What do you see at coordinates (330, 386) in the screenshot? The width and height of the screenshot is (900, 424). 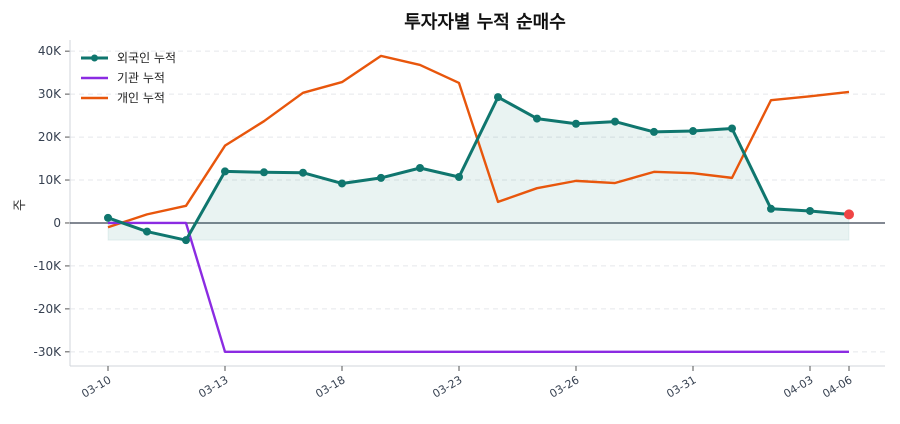 I see `x-tick-label: 03-18` at bounding box center [330, 386].